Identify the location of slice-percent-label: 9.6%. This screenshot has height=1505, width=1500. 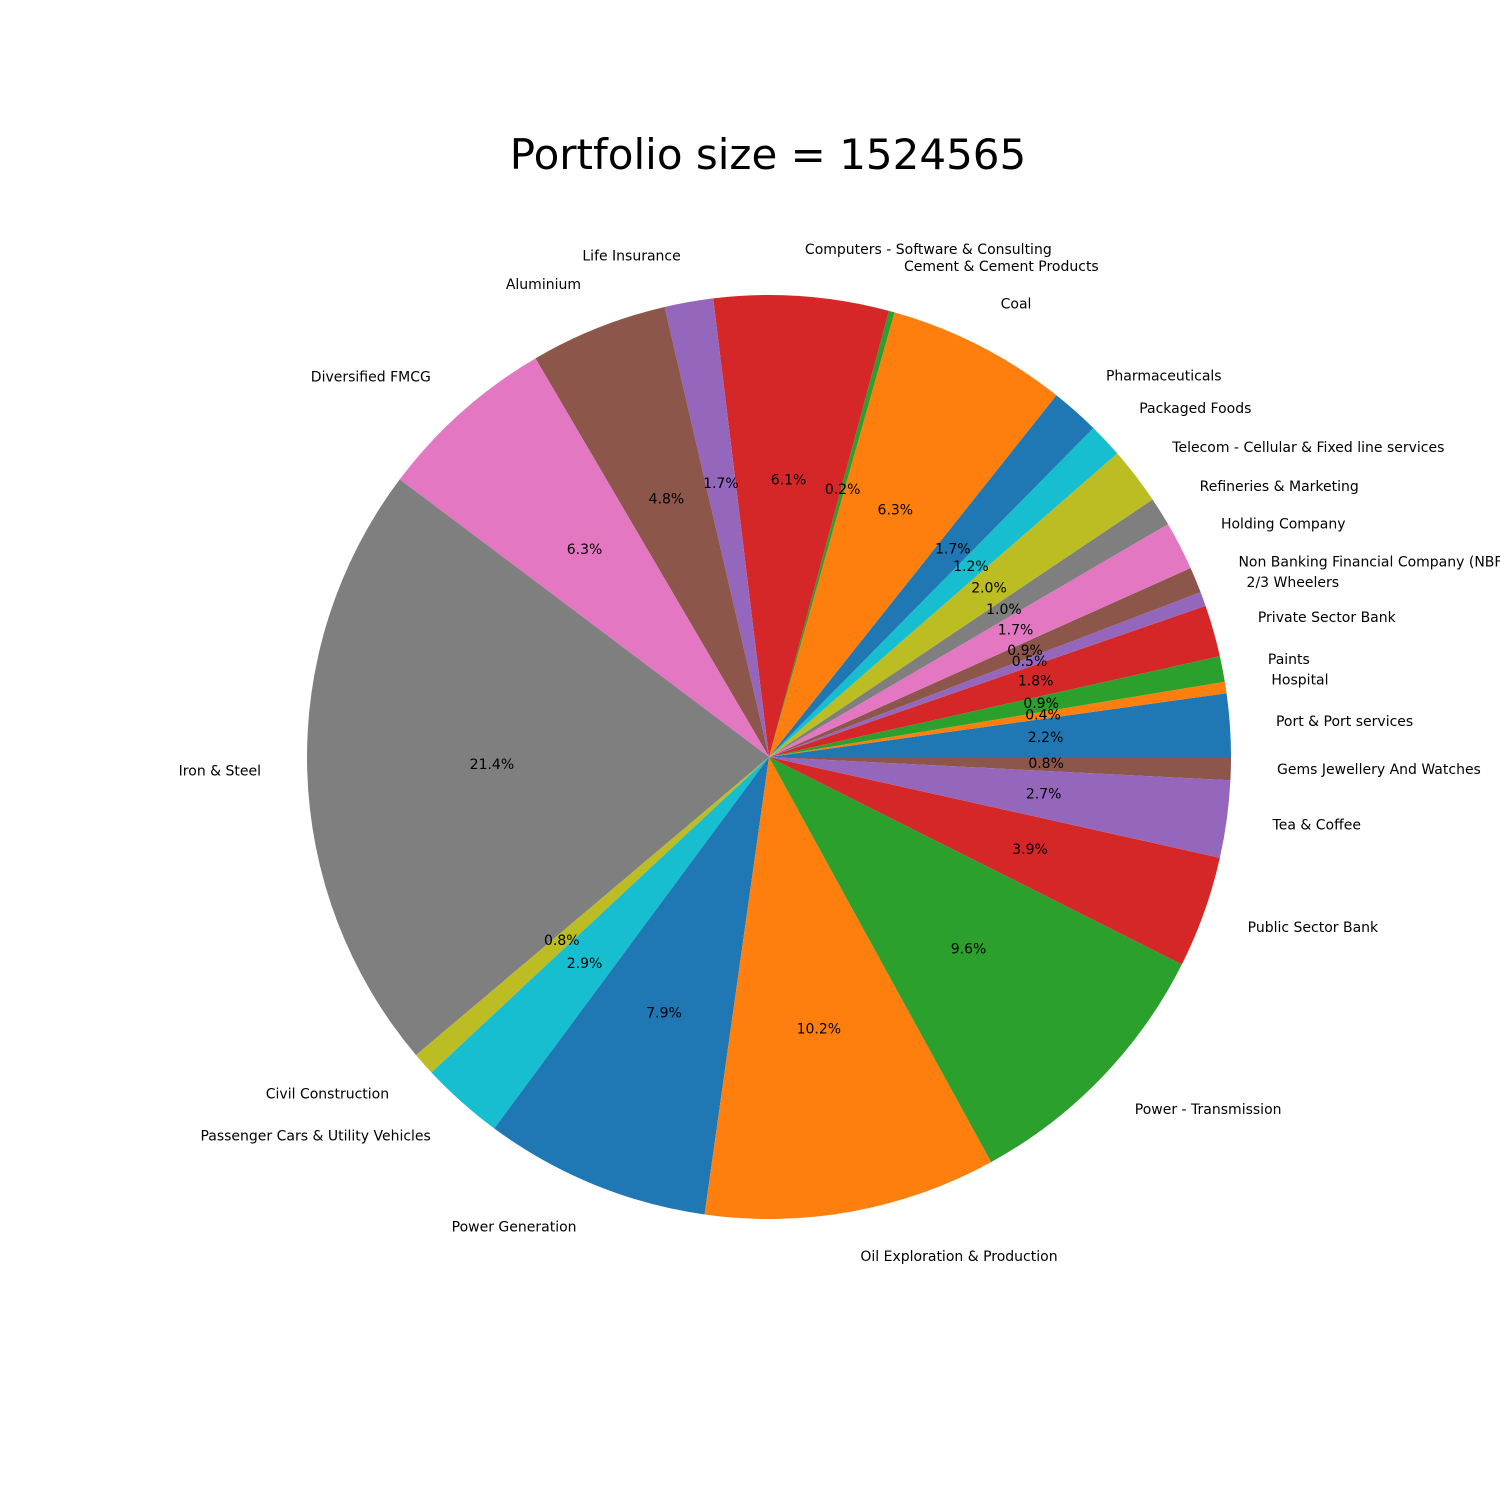
(969, 949).